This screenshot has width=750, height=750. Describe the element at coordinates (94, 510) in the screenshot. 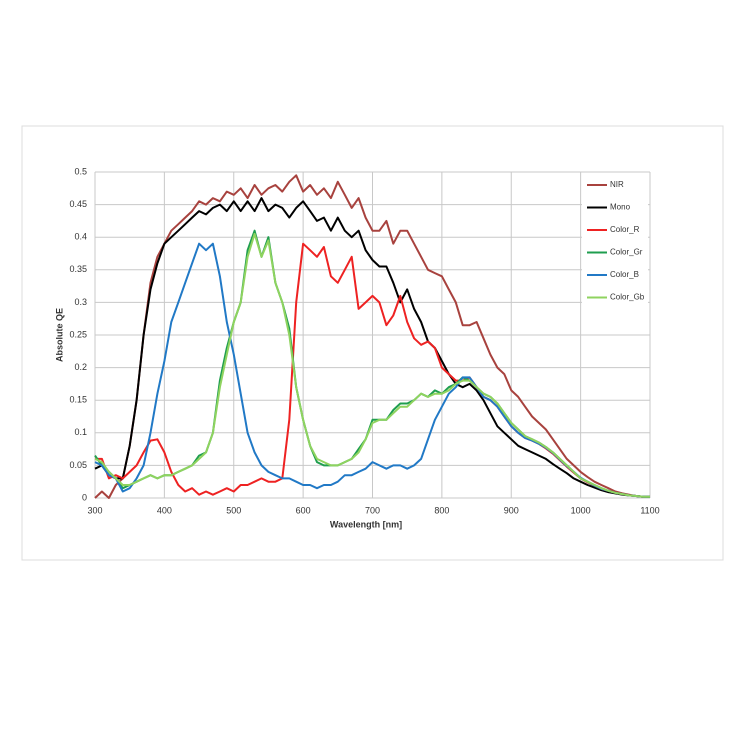

I see `x-tick-label: 300` at that location.